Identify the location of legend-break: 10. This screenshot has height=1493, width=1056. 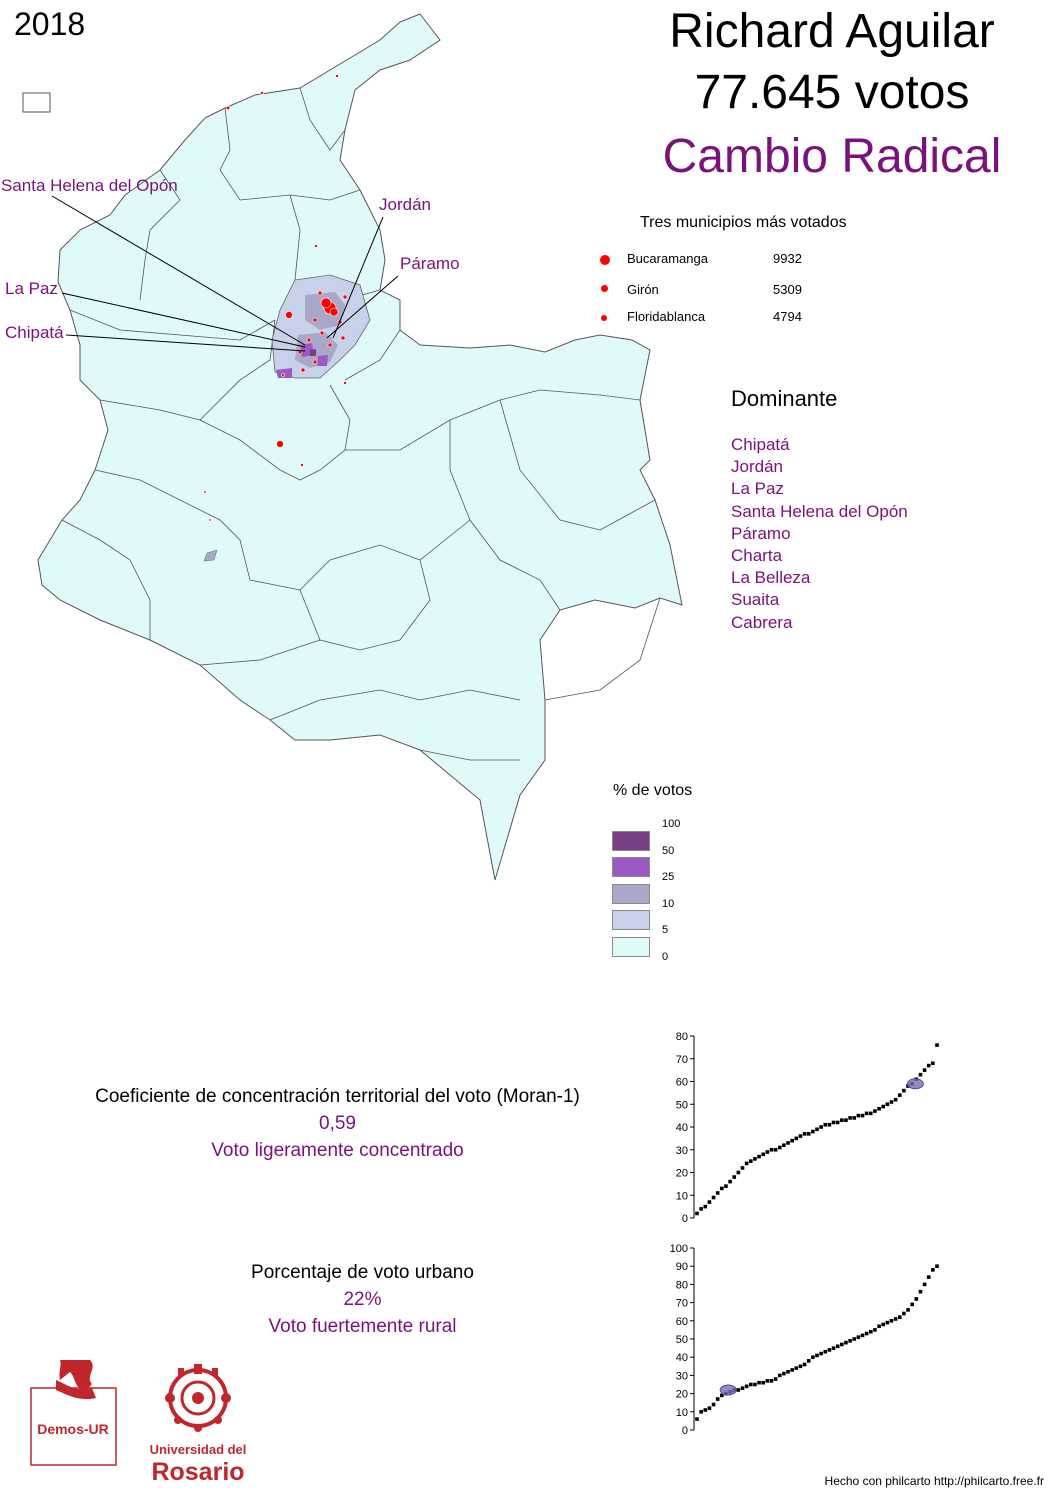
(668, 904).